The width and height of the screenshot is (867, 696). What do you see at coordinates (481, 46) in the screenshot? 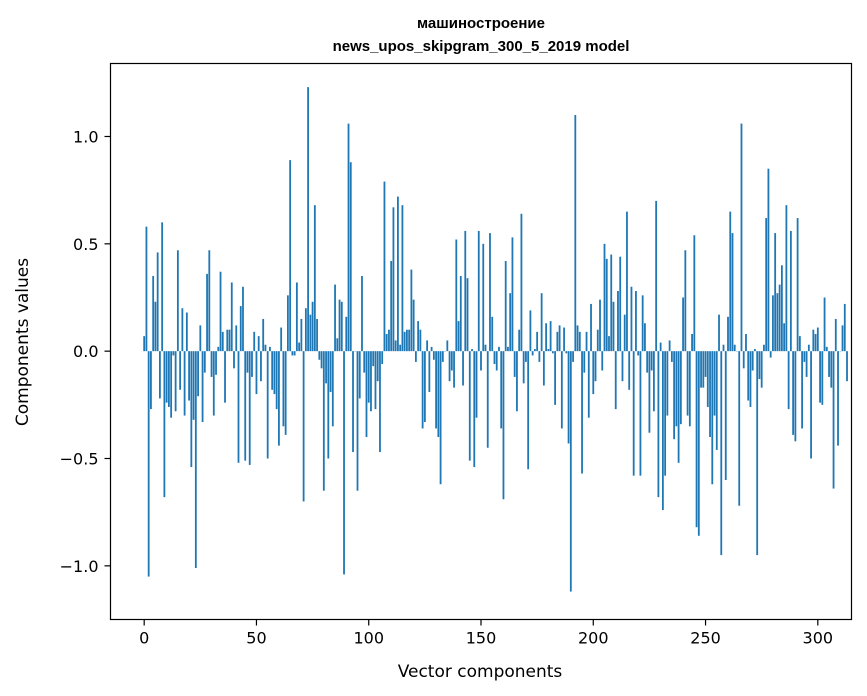
I see `chart-title-line2: news_upos_skipgram_300_5_2019 model` at bounding box center [481, 46].